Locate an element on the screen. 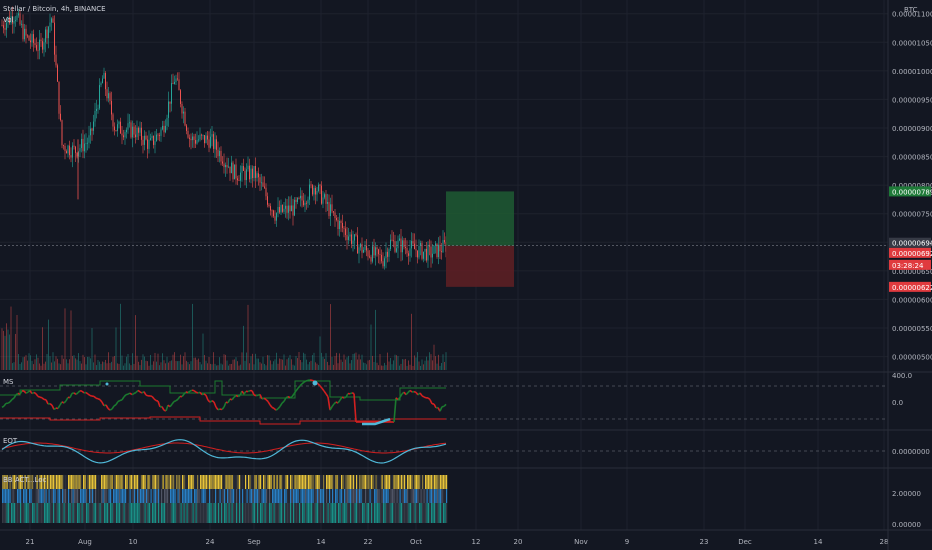 Image resolution: width=932 pixels, height=550 pixels. symbol-title: Stellar / Bitcoin, 4h, BINANCE is located at coordinates (54, 9).